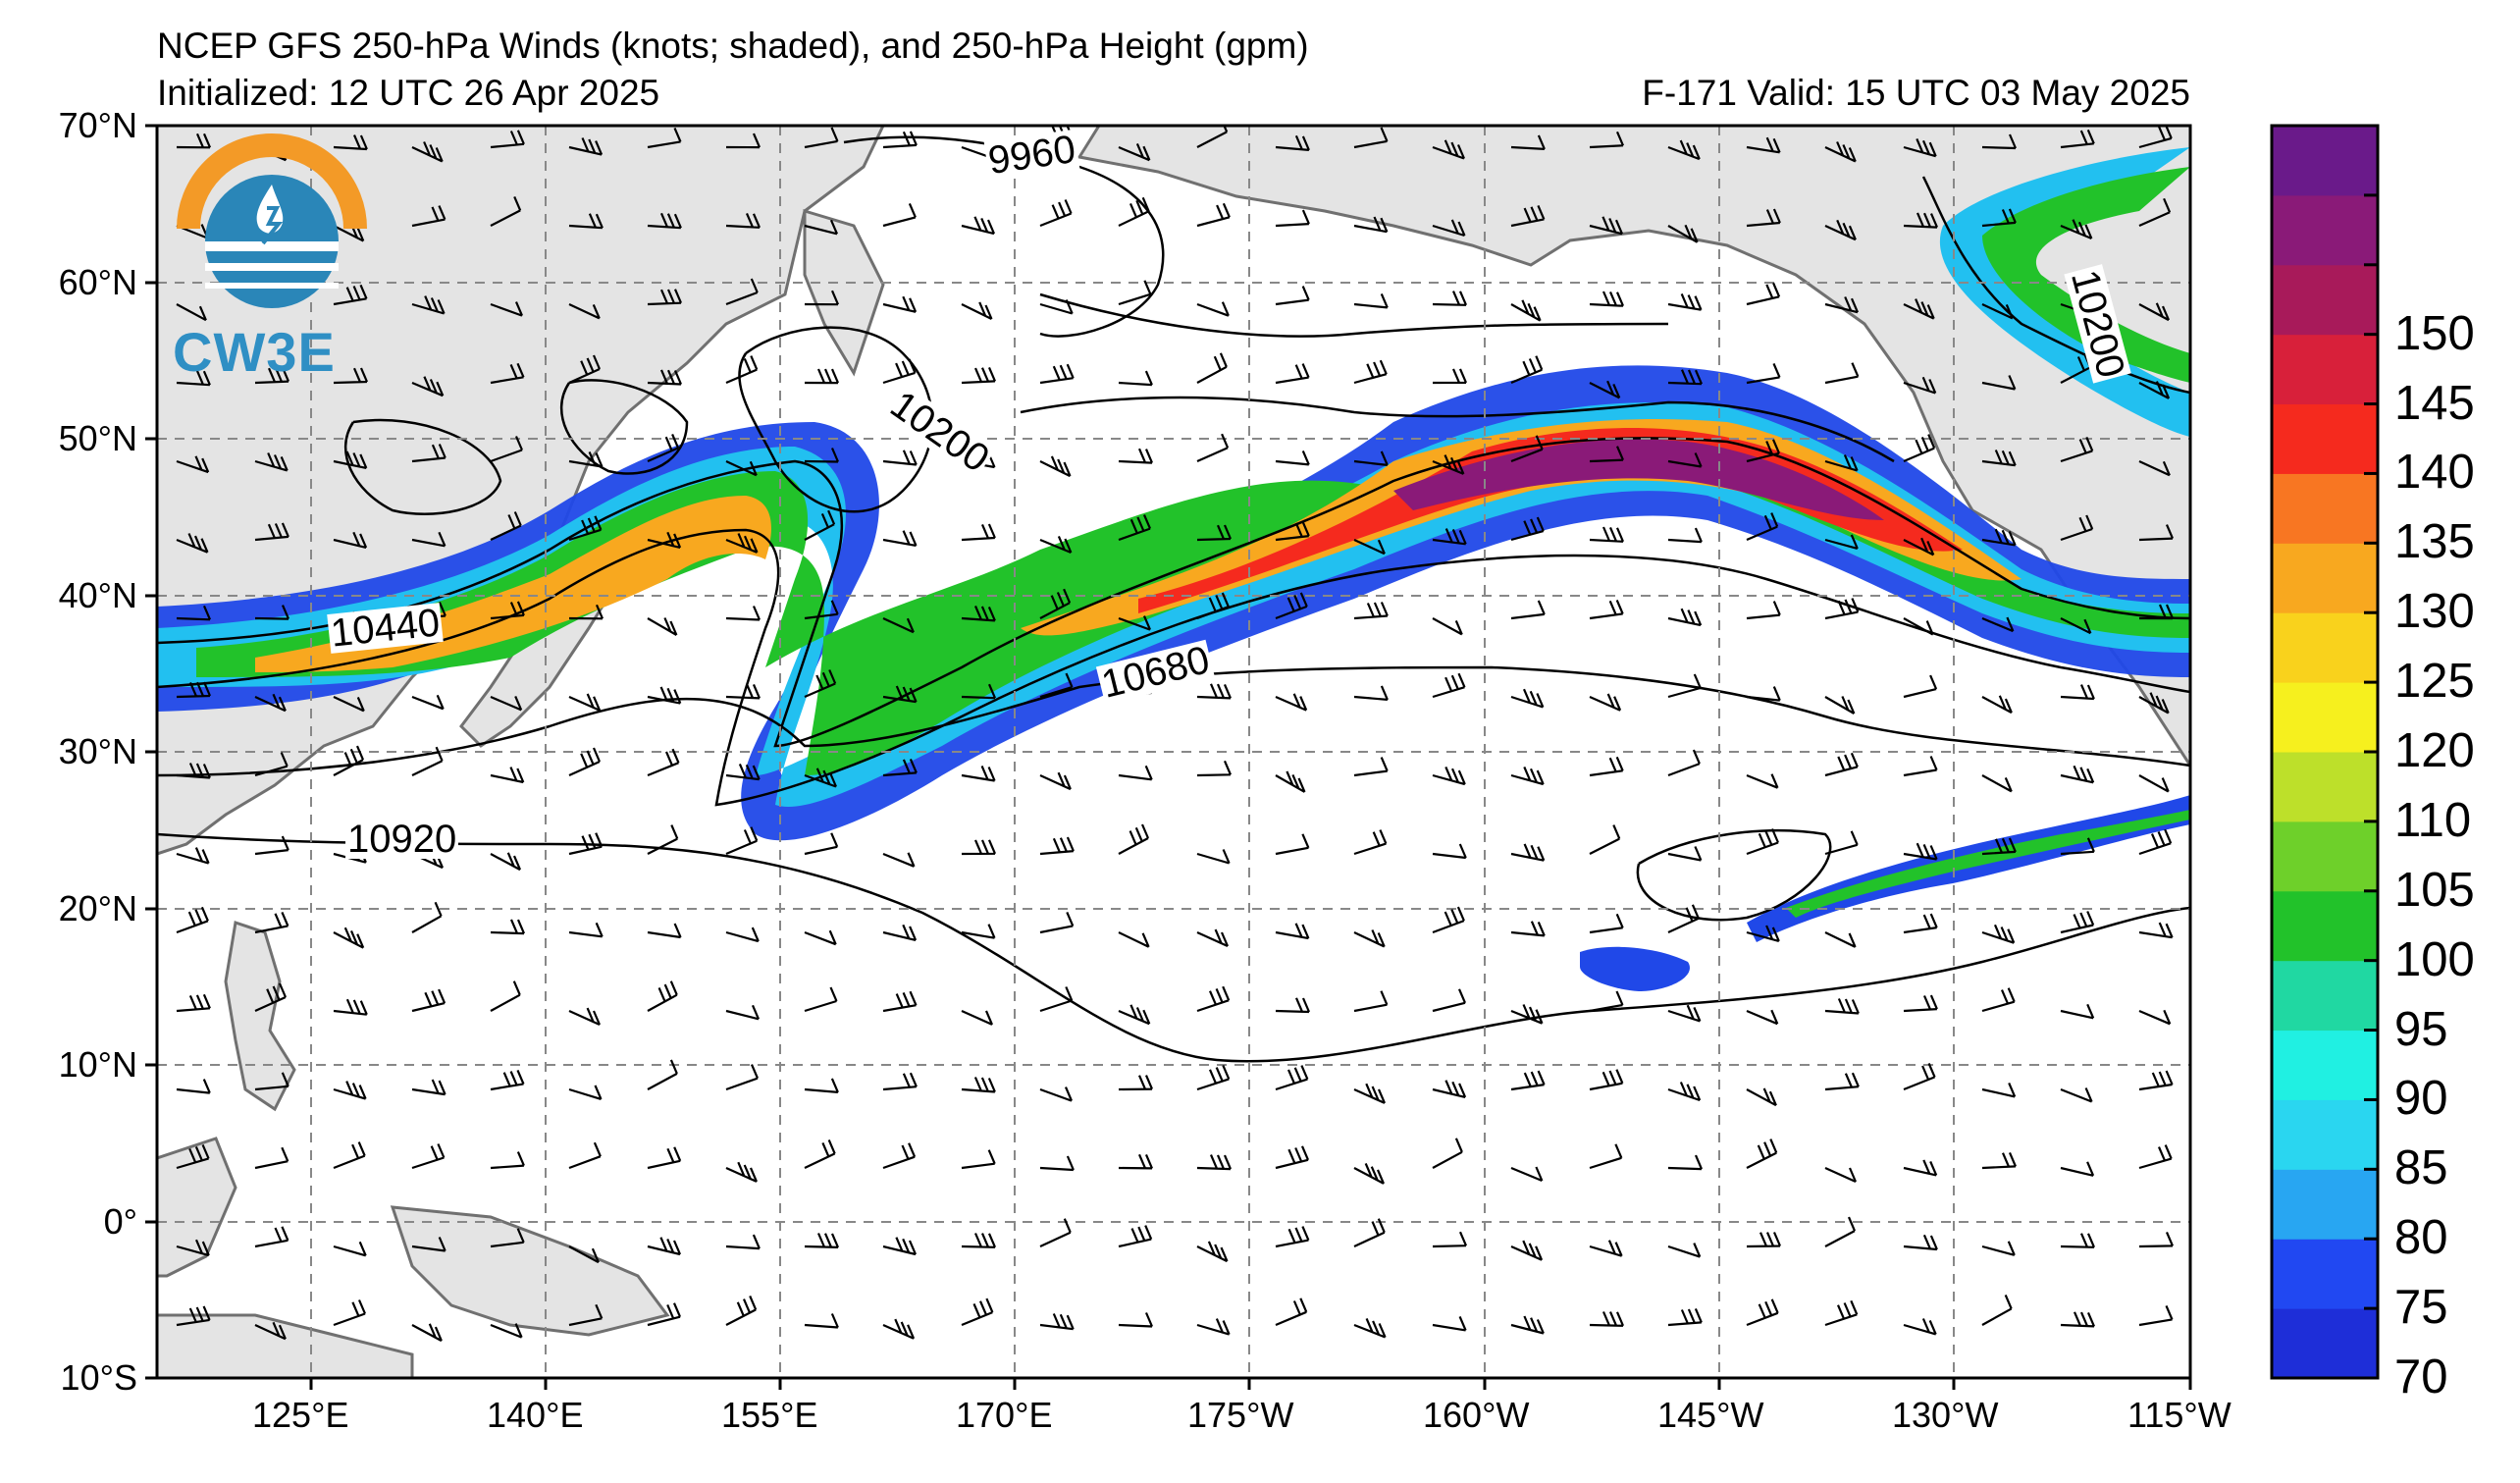 This screenshot has height=1483, width=2520. I want to click on logo-icon, so click(272, 221).